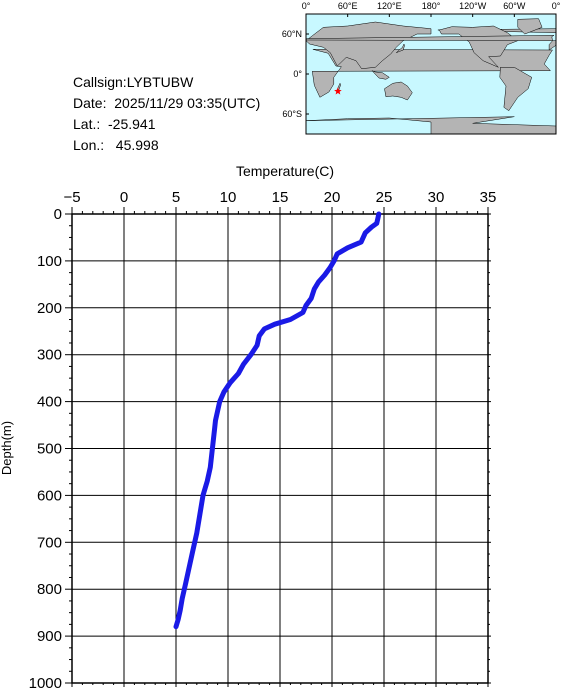 The height and width of the screenshot is (690, 564). I want to click on y-tick-label: 800, so click(49, 589).